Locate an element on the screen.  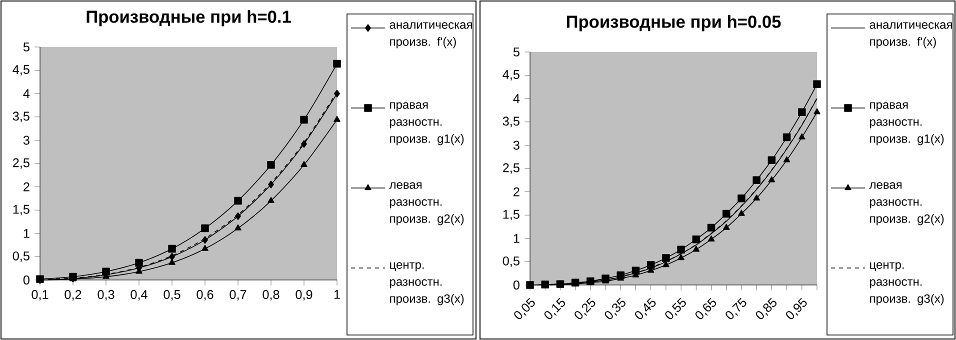
x-tick-label: 0,95 is located at coordinates (796, 309).